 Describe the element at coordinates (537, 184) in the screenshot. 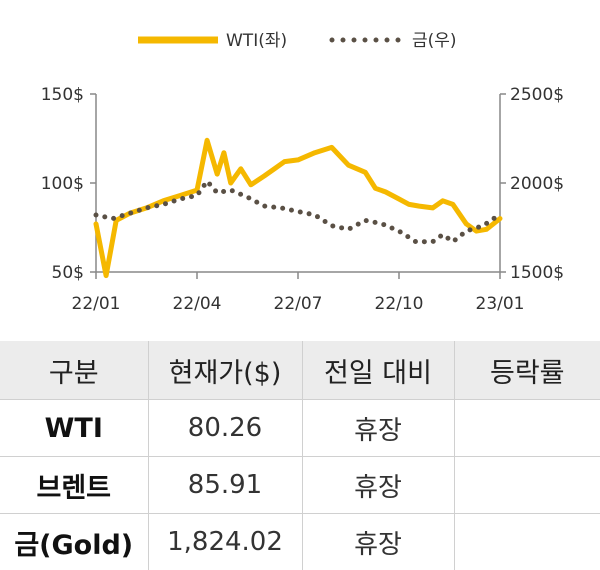

I see `right-y-tick-label: 2000$` at that location.